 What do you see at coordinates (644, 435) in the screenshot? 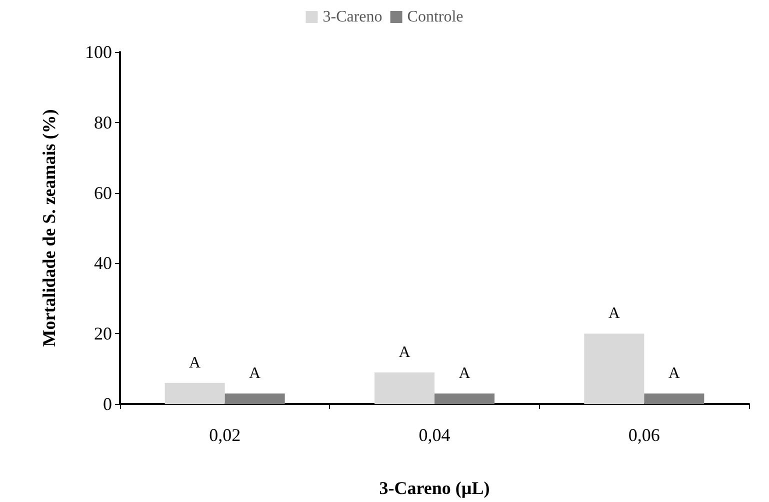
I see `x-tick-label: 0,06` at bounding box center [644, 435].